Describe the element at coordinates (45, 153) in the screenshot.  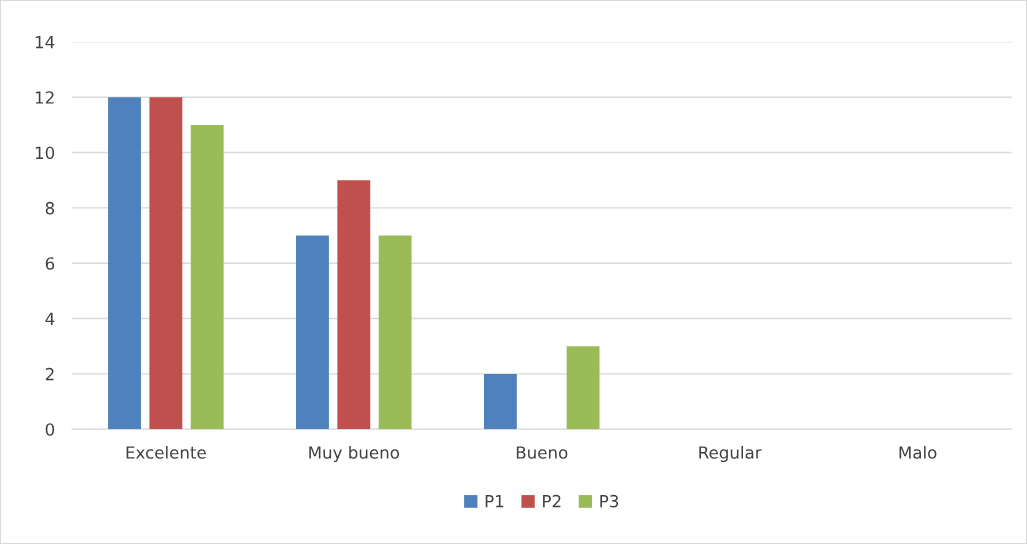
I see `y-tick-label: 10` at that location.